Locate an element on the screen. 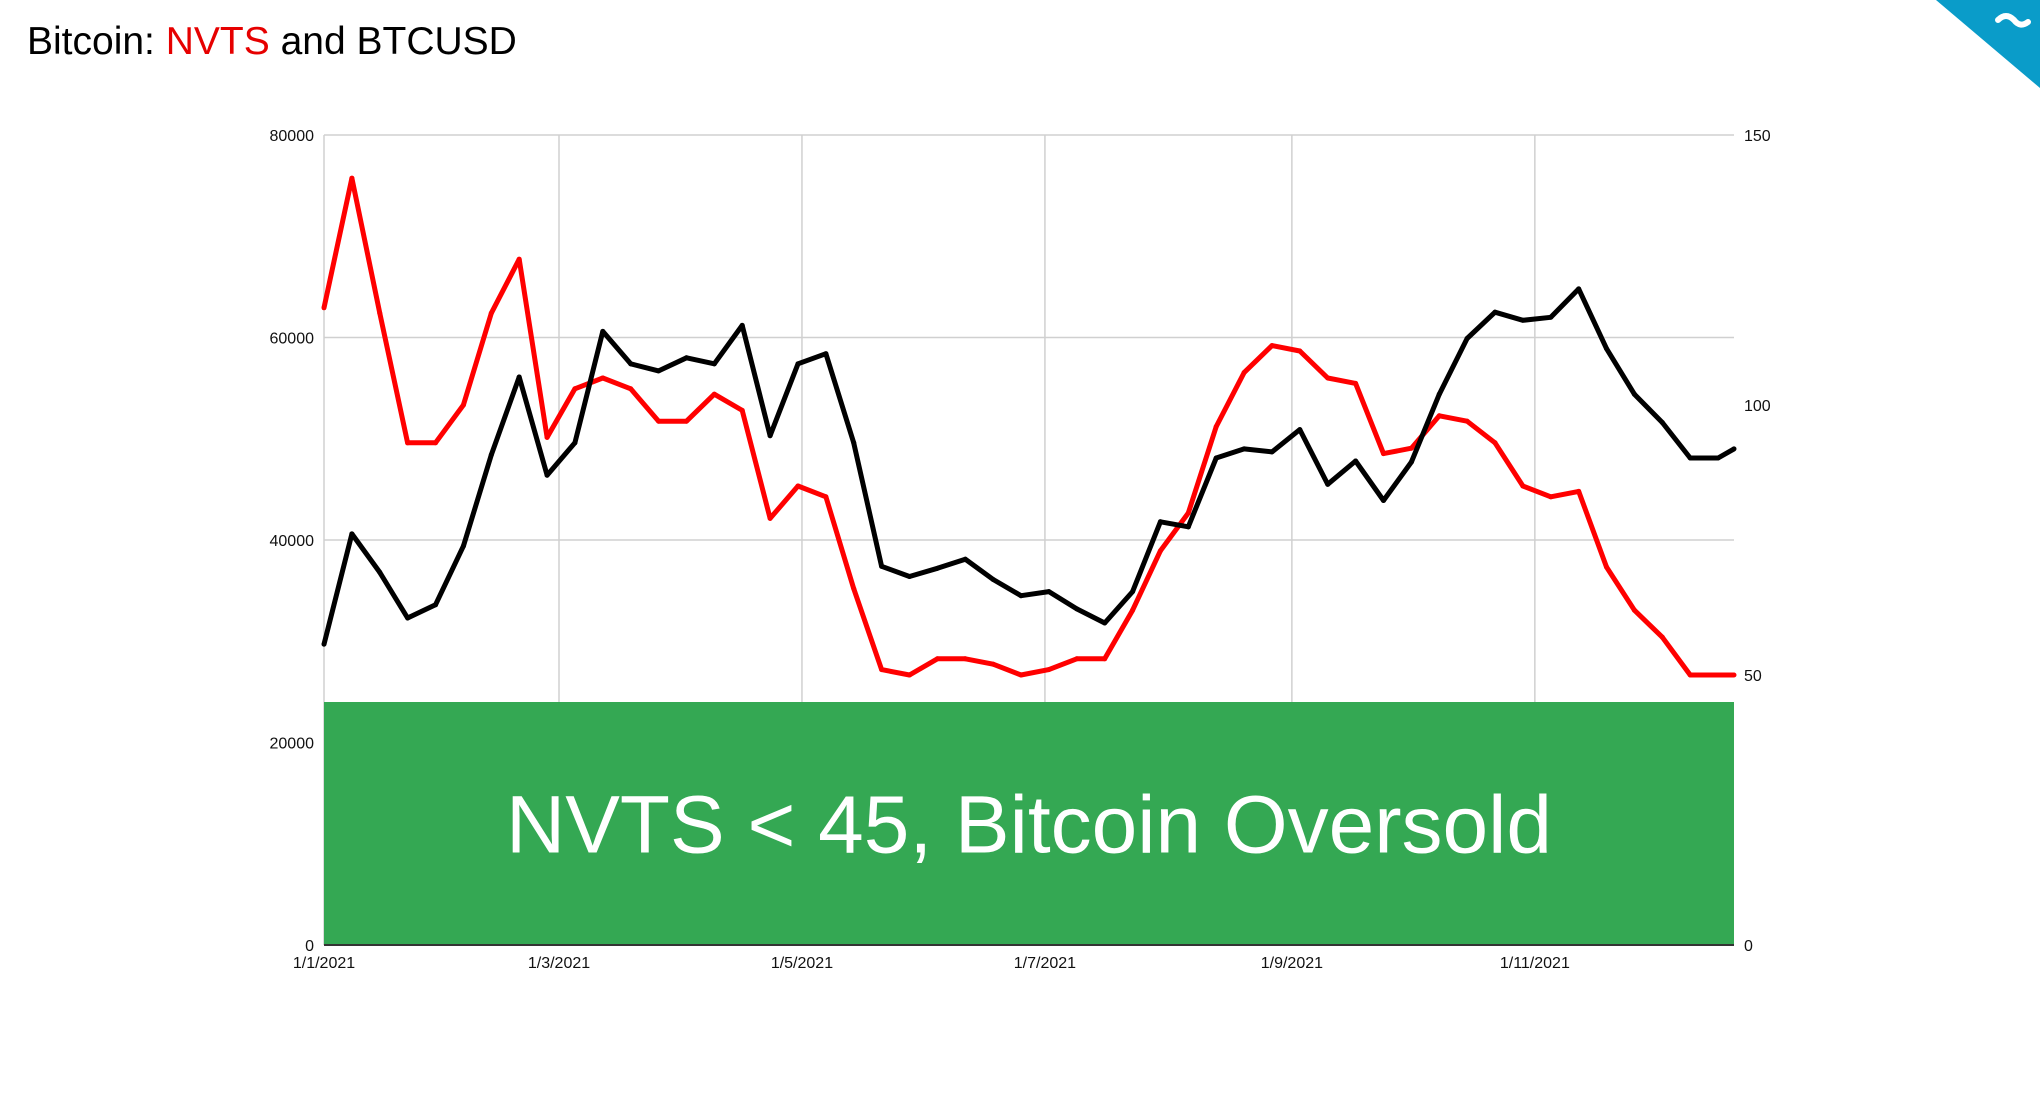 The height and width of the screenshot is (1100, 2040). chart-title: Bitcoin: NVTS and BTCUSD is located at coordinates (272, 42).